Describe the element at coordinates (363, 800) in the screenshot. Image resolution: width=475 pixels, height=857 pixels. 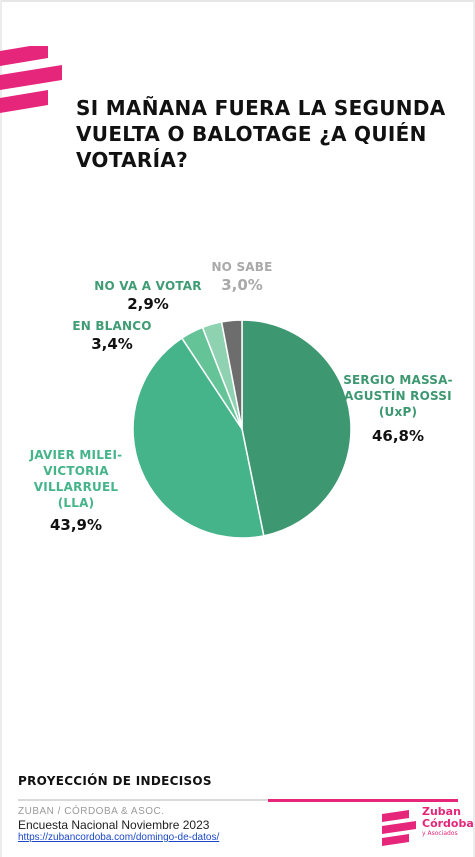
I see `footer-divider-pink` at that location.